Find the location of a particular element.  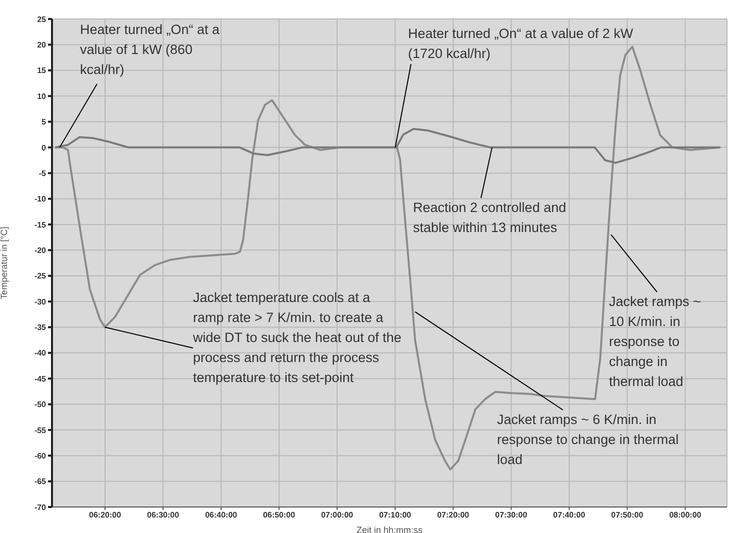

annotation: Heater turned „On“ at a value of 2 kW (1720 kcal/hr) is located at coordinates (521, 44).